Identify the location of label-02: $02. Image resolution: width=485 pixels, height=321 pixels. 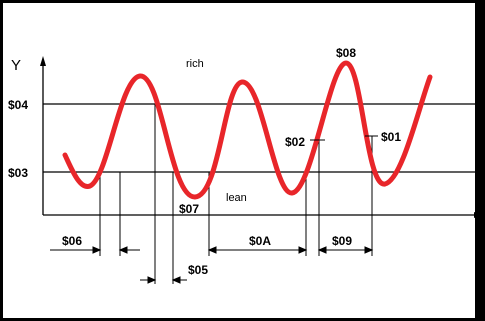
(295, 142).